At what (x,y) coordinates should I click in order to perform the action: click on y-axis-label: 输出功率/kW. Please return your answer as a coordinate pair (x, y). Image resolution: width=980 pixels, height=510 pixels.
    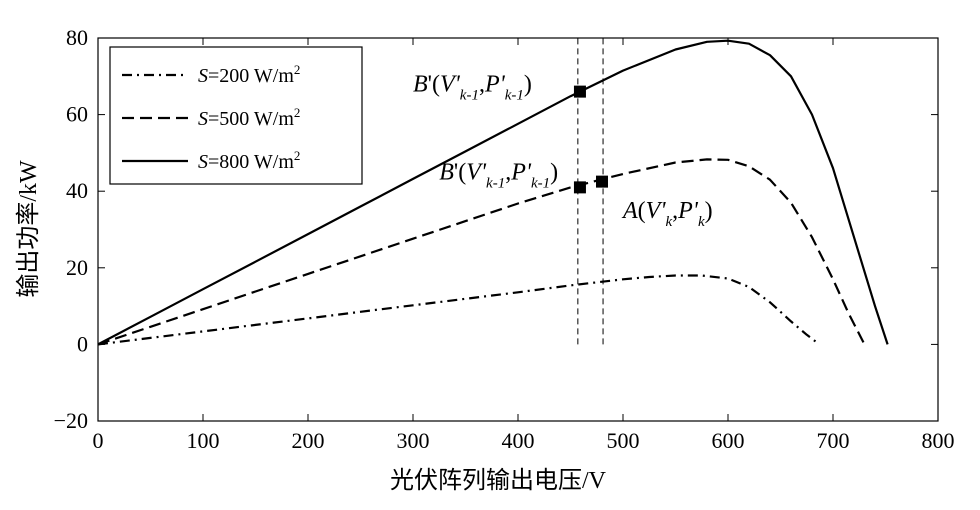
    Looking at the image, I should click on (28, 229).